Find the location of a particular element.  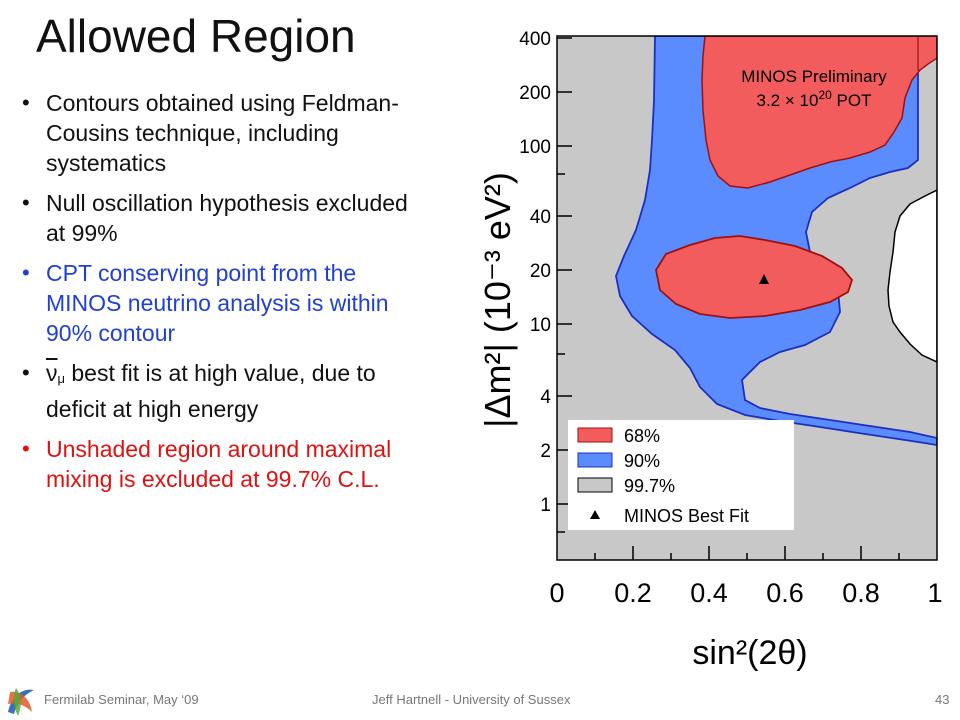

y-tick-label: 20 is located at coordinates (540, 271).